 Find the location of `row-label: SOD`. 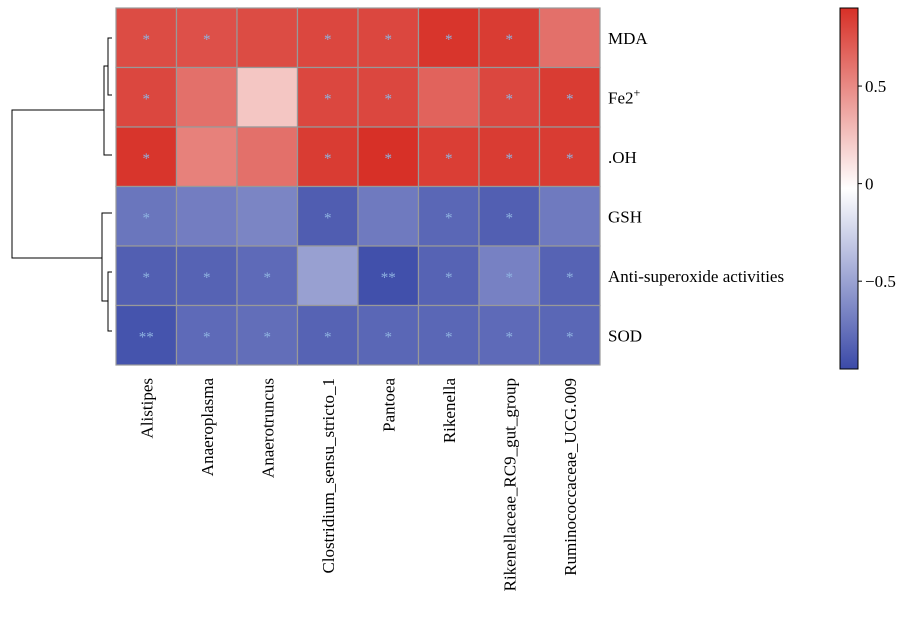

row-label: SOD is located at coordinates (625, 335).